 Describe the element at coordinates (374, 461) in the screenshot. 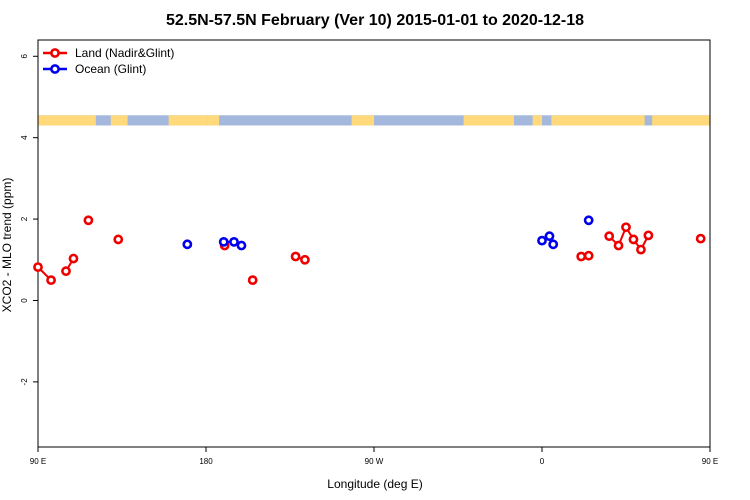

I see `x-tick-label-2: 90 W` at that location.